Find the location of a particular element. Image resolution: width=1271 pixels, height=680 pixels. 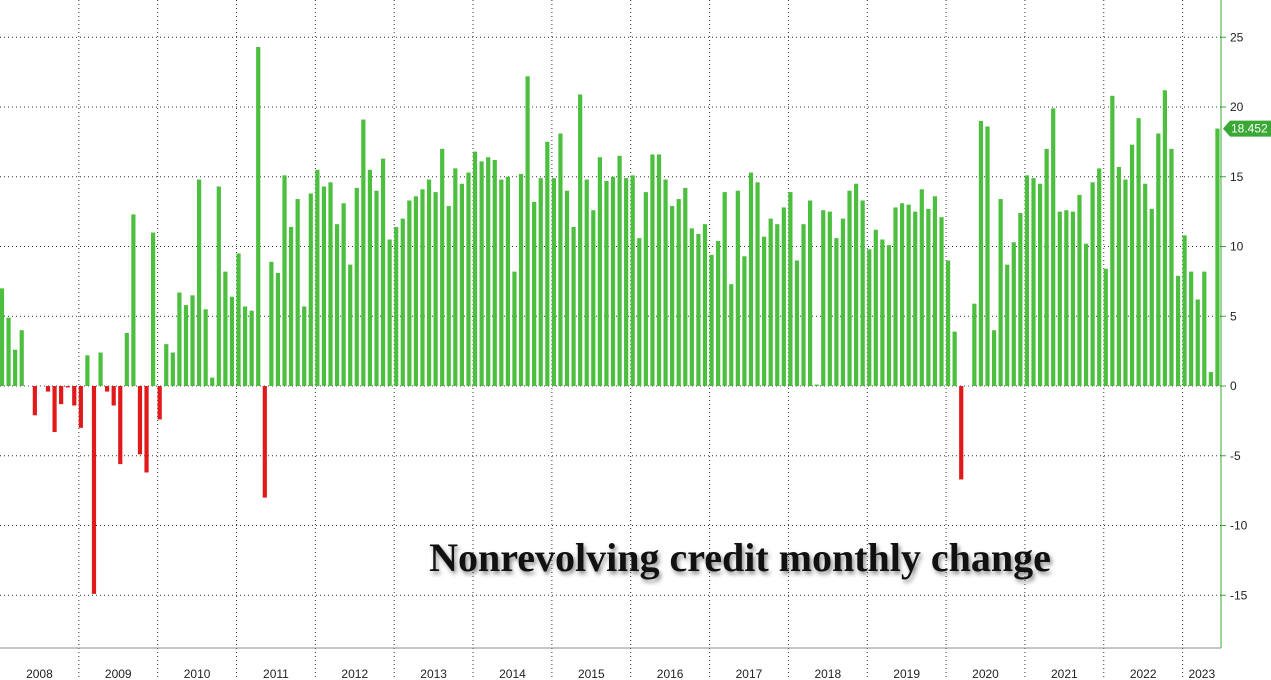

y-tick-label: 0 is located at coordinates (1233, 386).